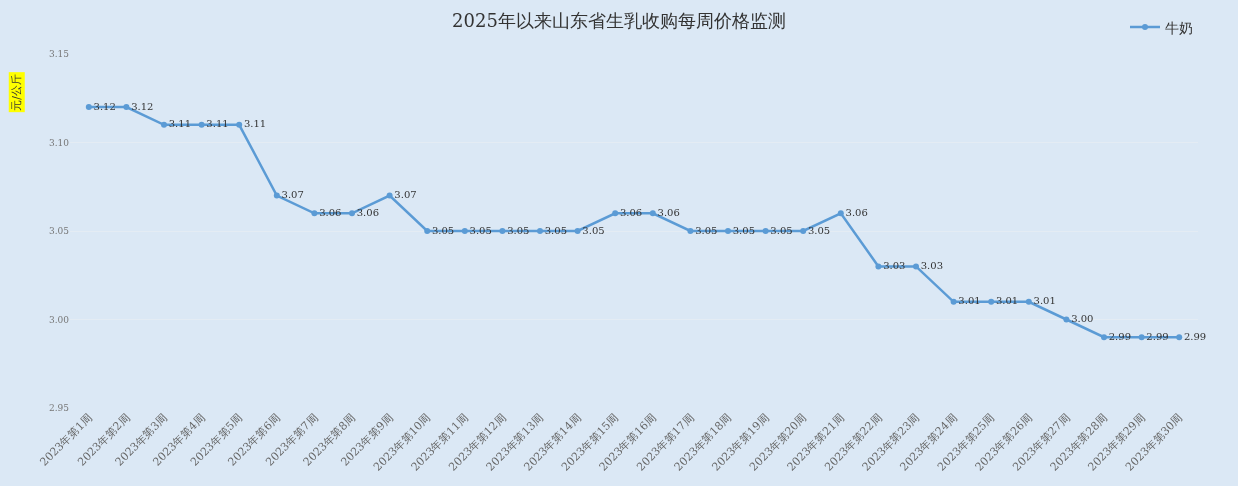 This screenshot has width=1238, height=486. I want to click on y-tick-label: 2.95, so click(59, 408).